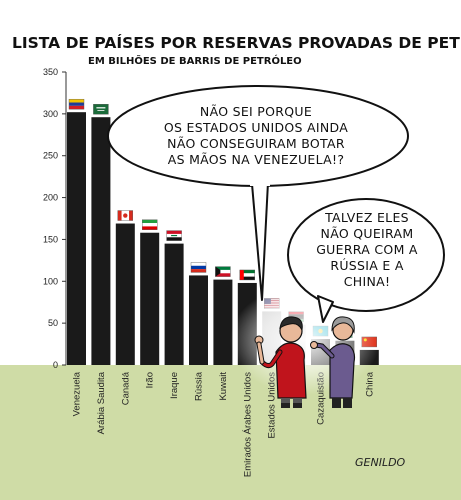 This screenshot has height=500, width=461. I want to click on category-label: Iraque, so click(174, 385).